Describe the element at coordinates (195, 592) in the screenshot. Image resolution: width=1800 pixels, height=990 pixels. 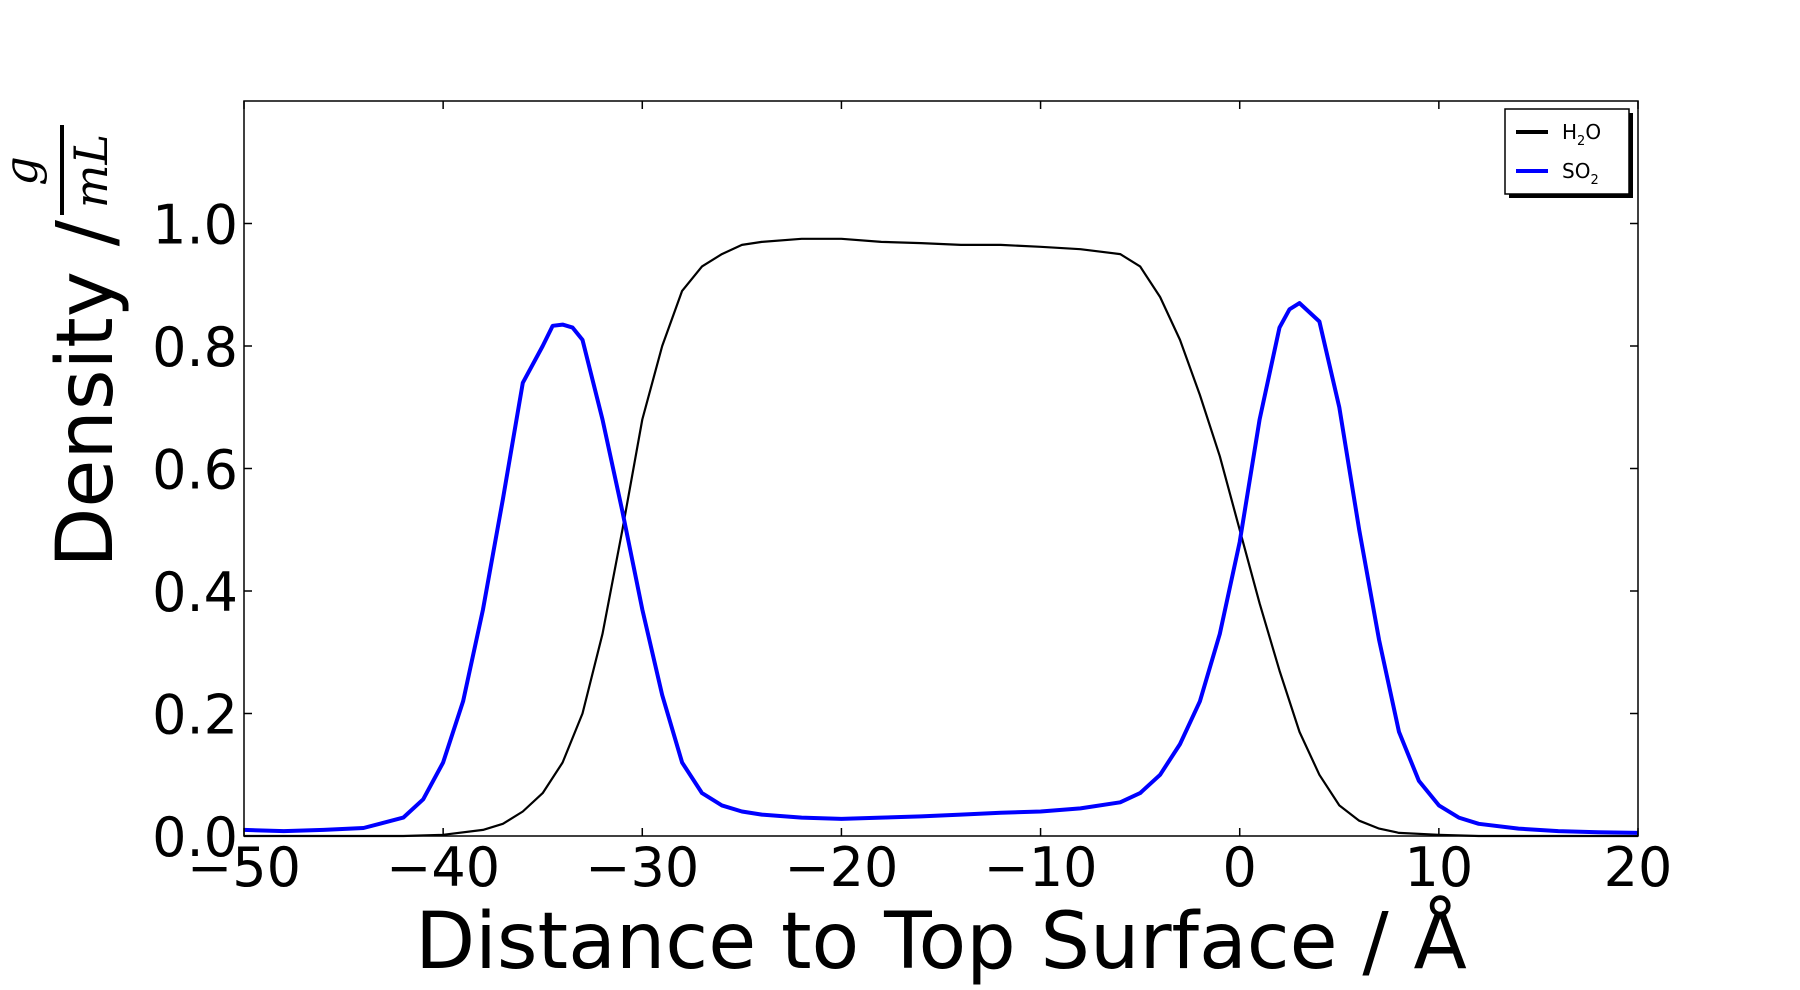
I see `y-tick-label: 0.4` at that location.